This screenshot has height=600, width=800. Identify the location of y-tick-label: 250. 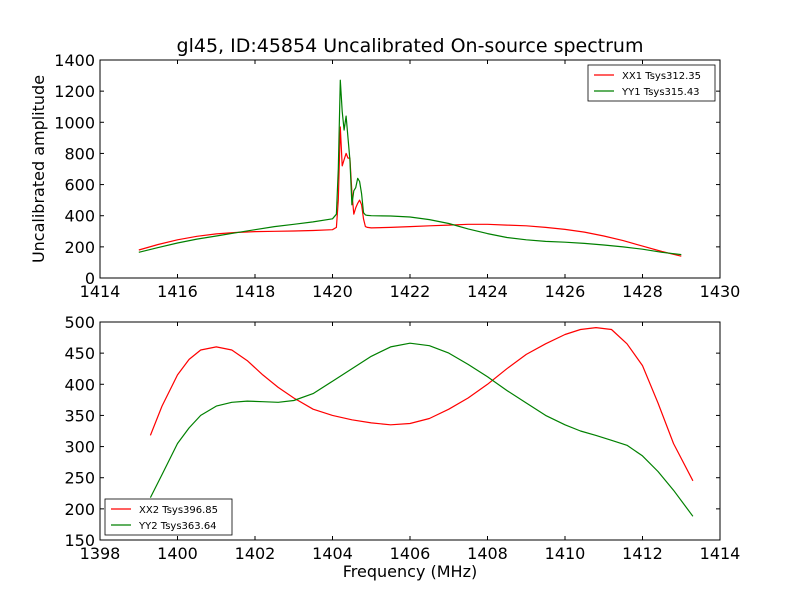
(79, 478).